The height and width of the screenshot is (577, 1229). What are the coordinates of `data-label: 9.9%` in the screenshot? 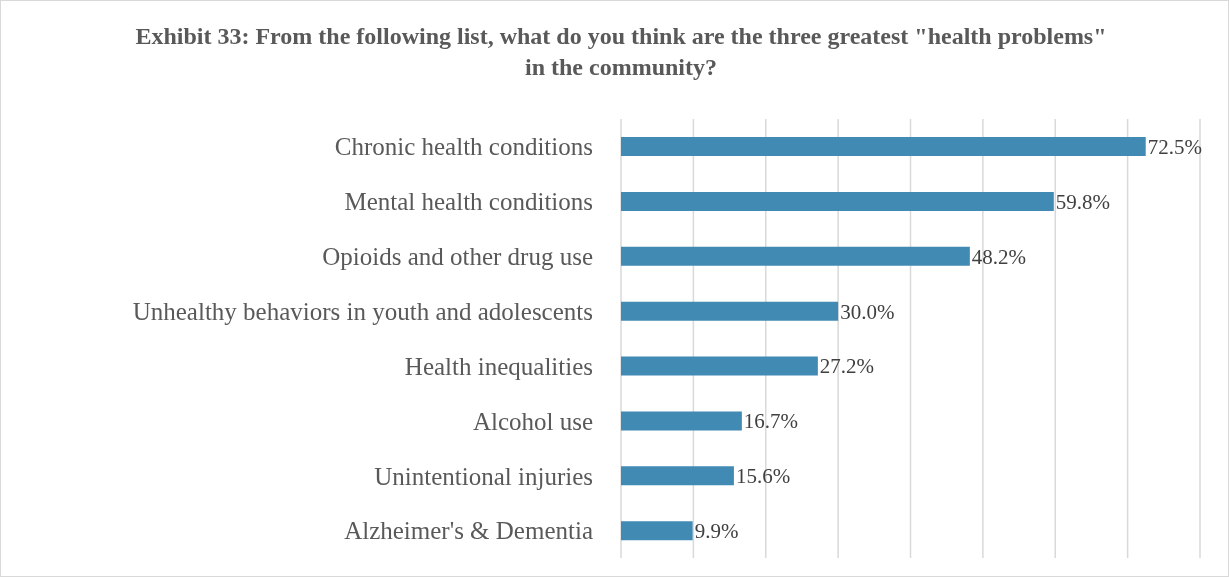 It's located at (716, 531).